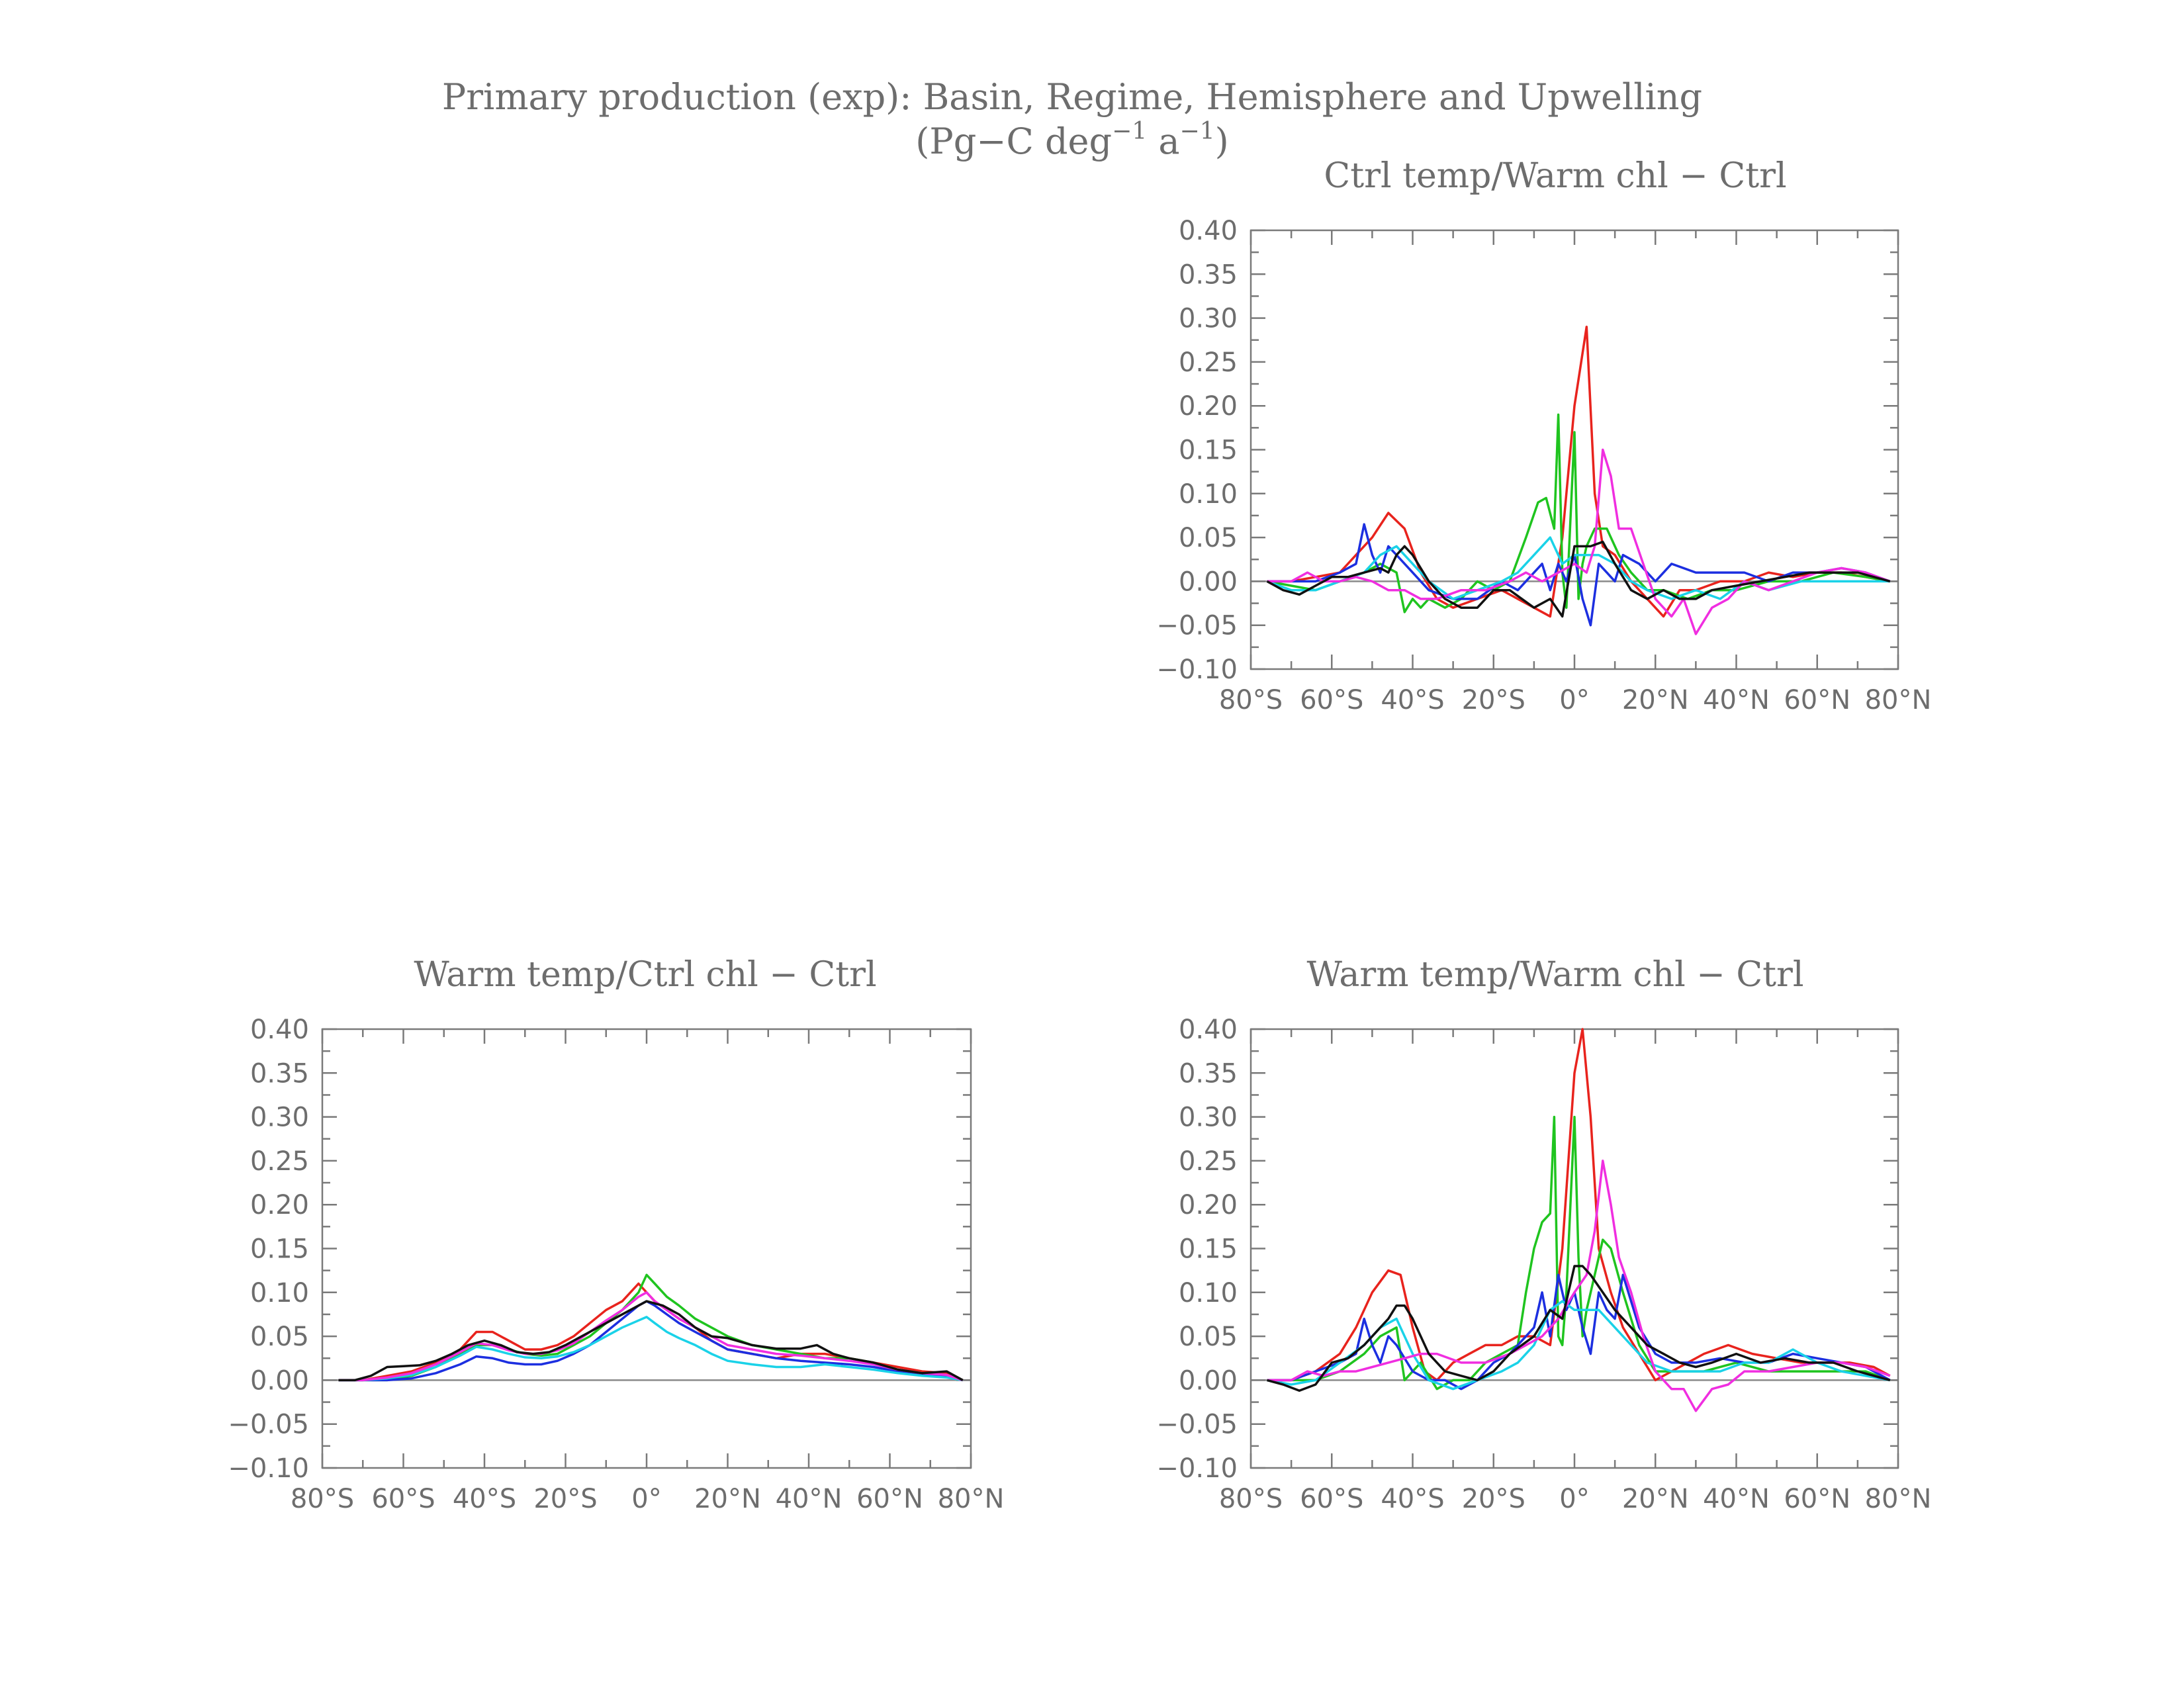  I want to click on units-exp-deg: −1, so click(1129, 131).